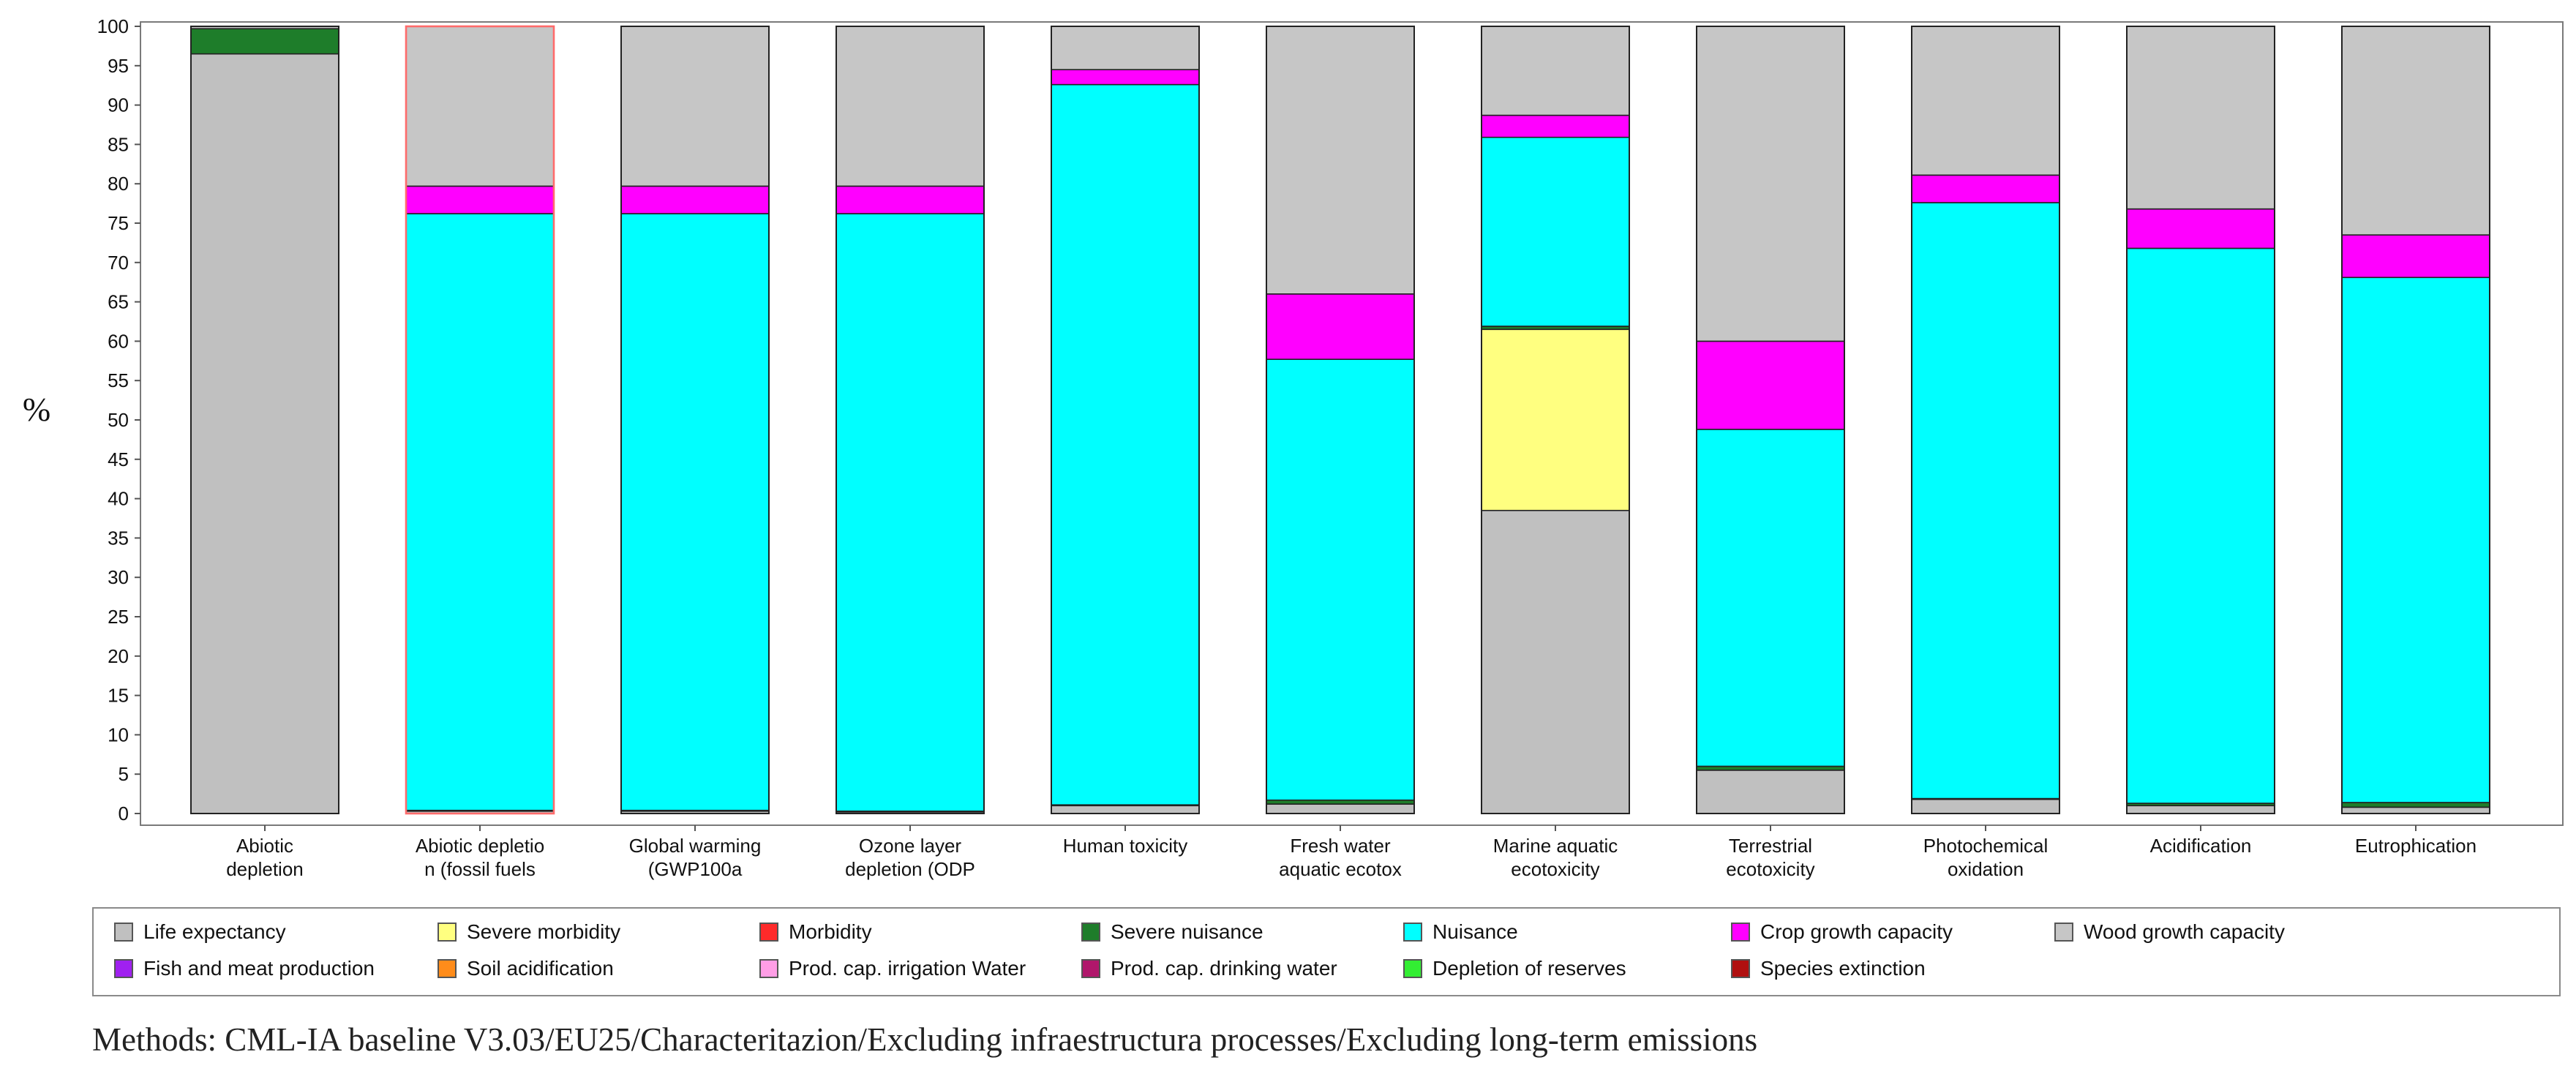 The width and height of the screenshot is (2576, 1082). Describe the element at coordinates (1770, 869) in the screenshot. I see `x-tick-label: ecotoxicity` at that location.